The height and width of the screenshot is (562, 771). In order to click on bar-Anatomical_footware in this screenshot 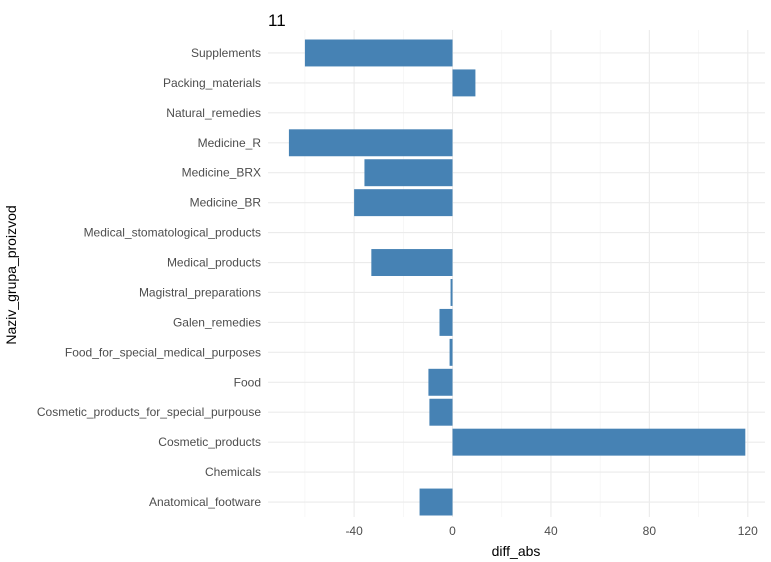, I will do `click(436, 502)`.